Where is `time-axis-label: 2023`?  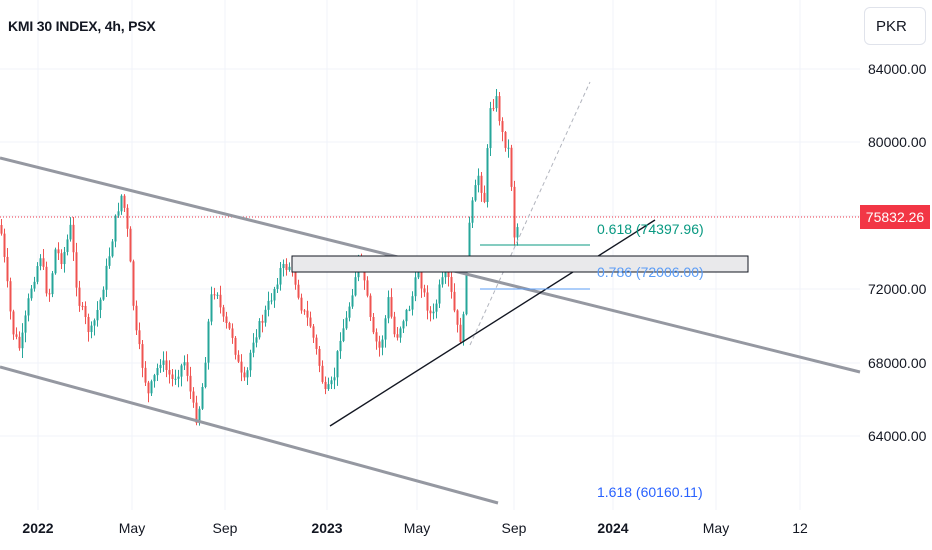 time-axis-label: 2023 is located at coordinates (327, 528).